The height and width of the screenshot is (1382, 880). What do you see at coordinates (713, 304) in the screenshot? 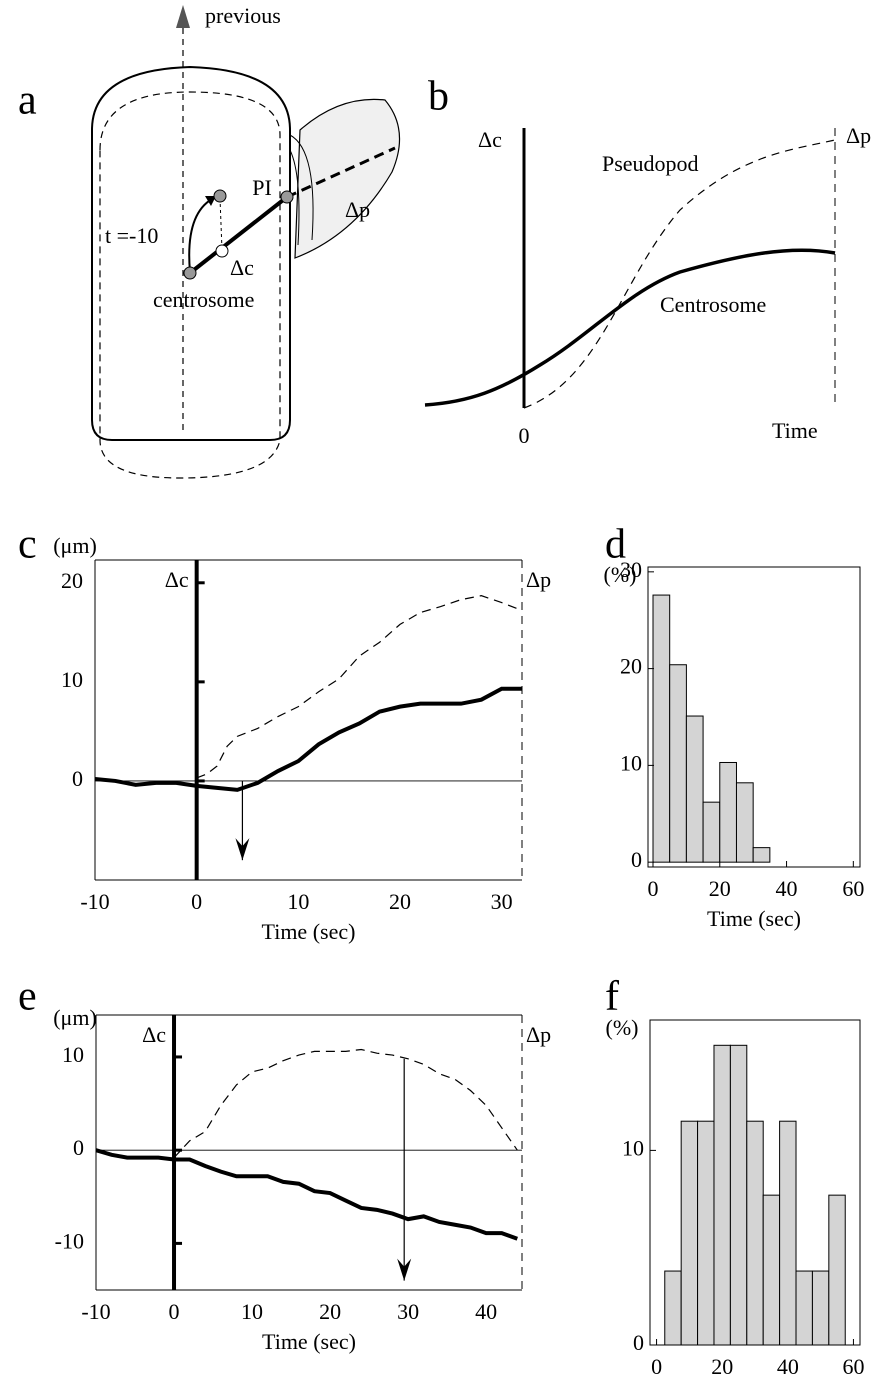
I see `label: Centrosome` at bounding box center [713, 304].